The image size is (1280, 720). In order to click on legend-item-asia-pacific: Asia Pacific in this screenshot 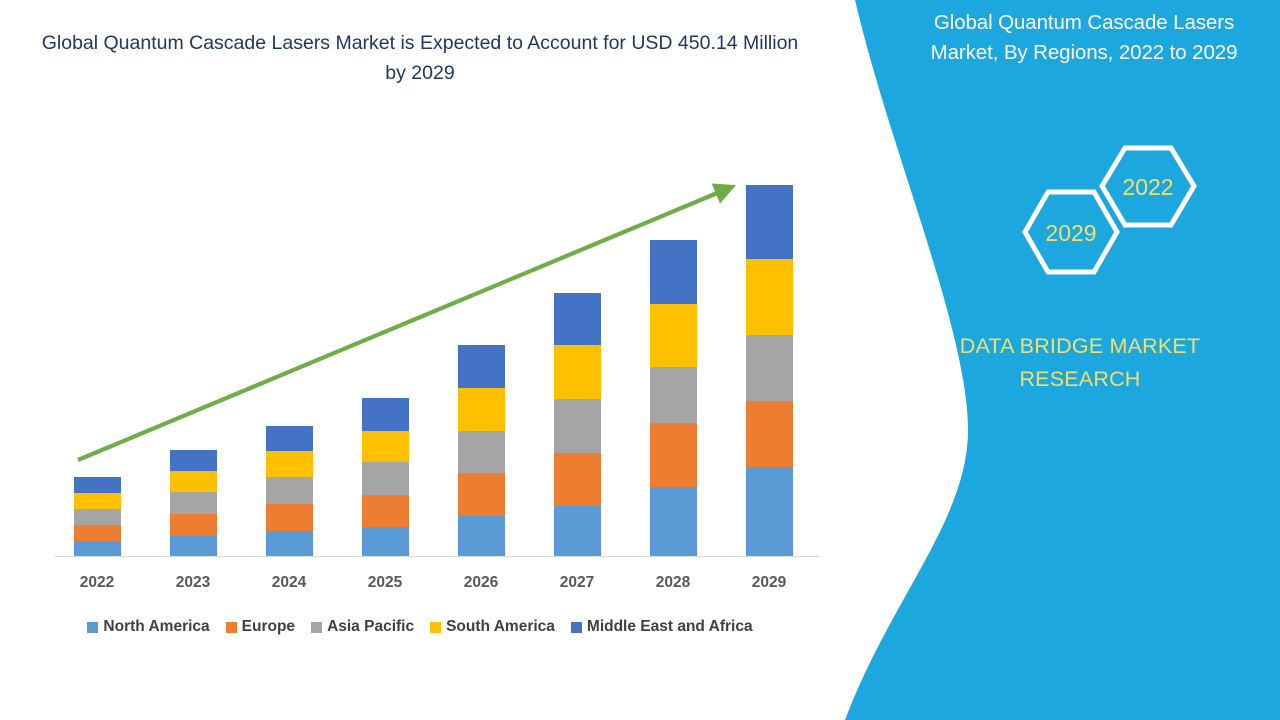, I will do `click(362, 627)`.